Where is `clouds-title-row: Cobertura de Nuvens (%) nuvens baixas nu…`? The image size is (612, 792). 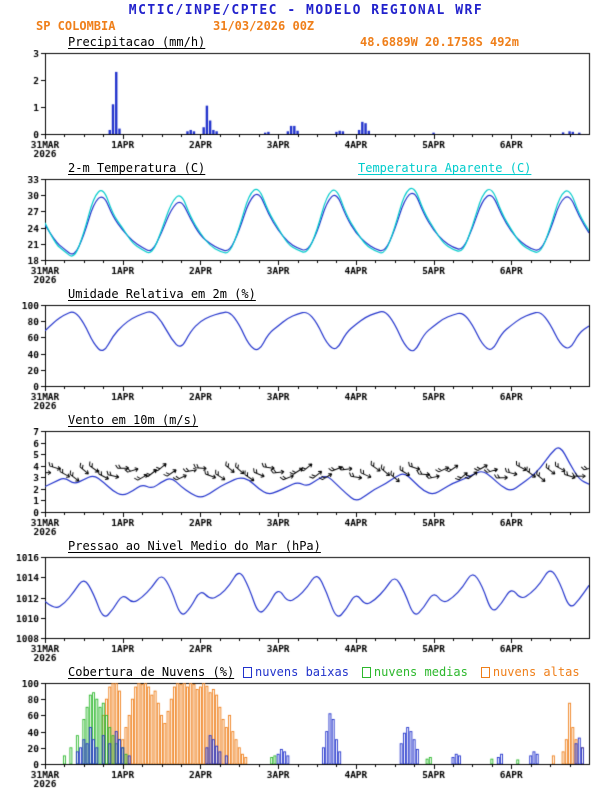
clouds-title-row: Cobertura de Nuvens (%) nuvens baixas nu… is located at coordinates (306, 672).